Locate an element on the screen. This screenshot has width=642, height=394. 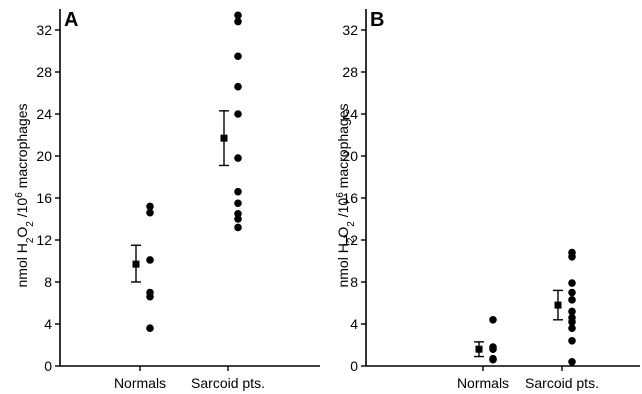
panel-label: B is located at coordinates (377, 20).